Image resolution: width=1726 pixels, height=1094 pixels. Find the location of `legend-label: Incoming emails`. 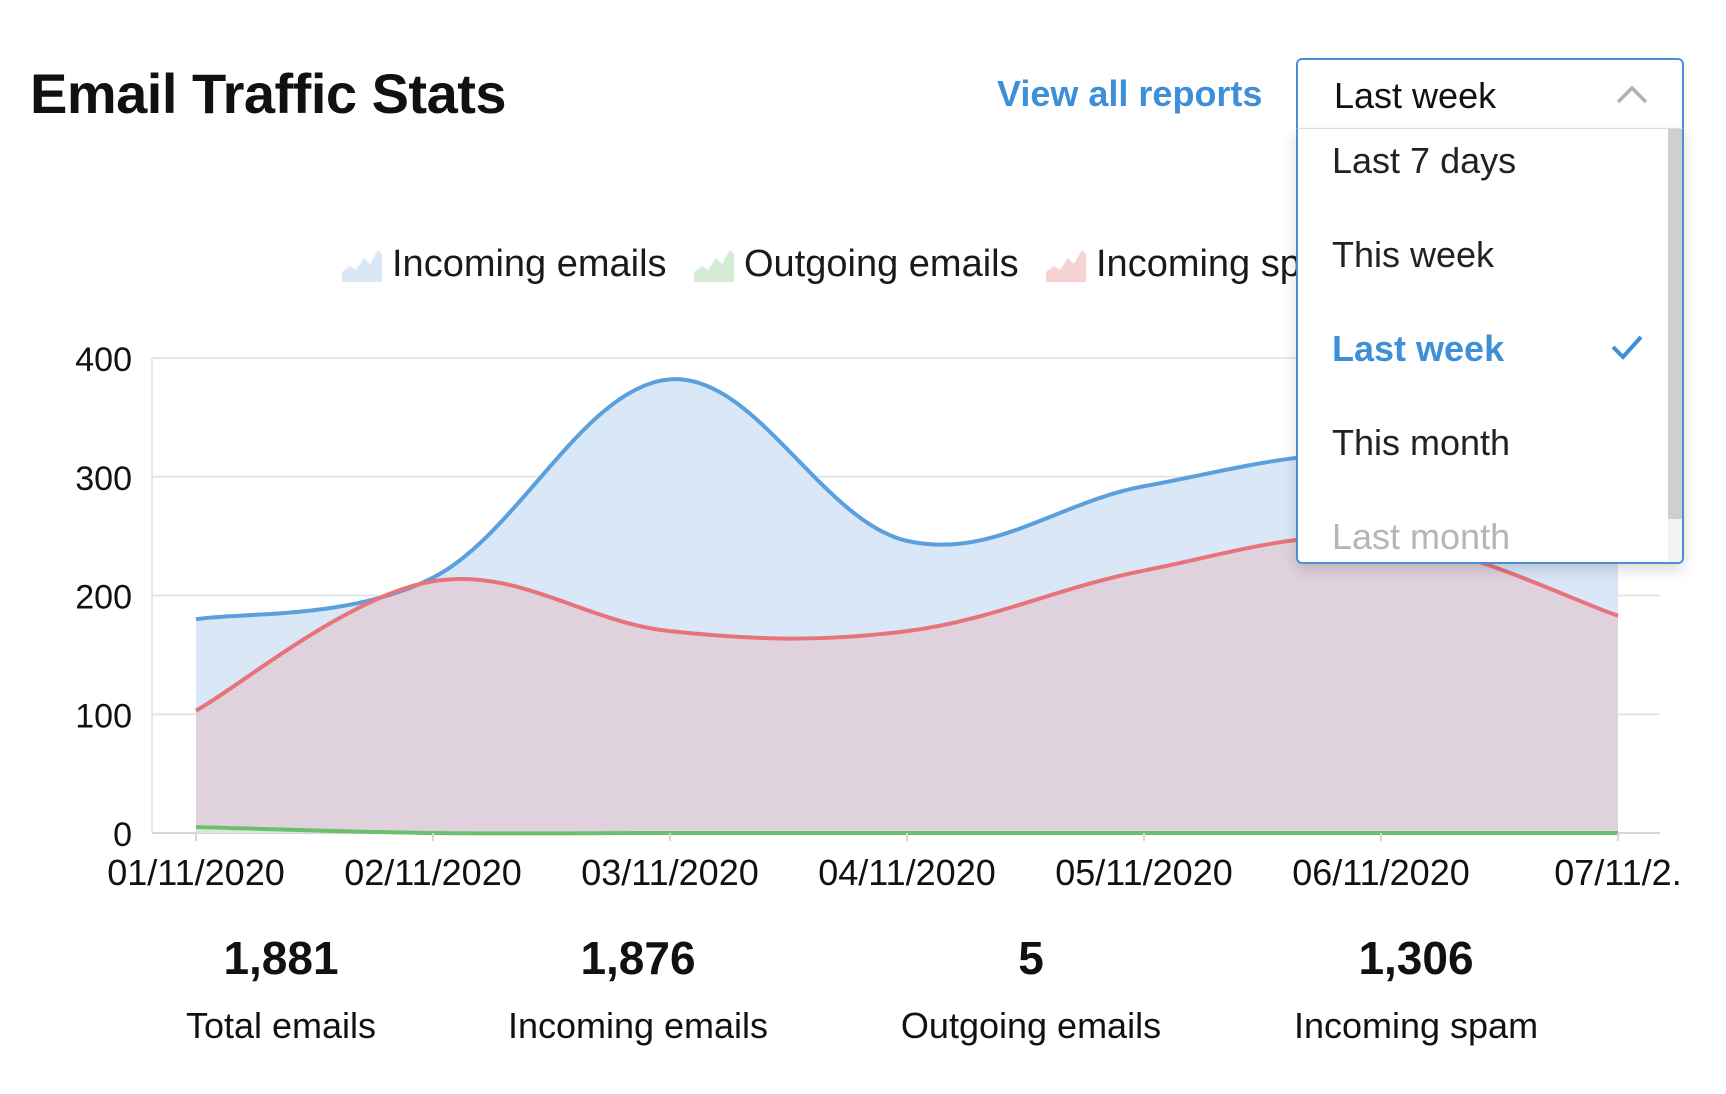

legend-label: Incoming emails is located at coordinates (529, 263).